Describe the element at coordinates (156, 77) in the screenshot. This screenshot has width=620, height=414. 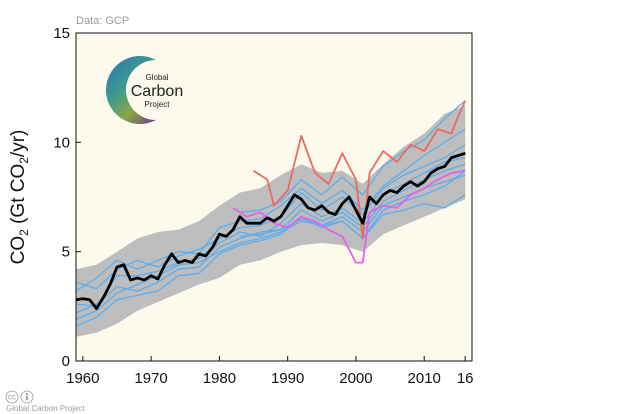
I see `logo-line-global: Global` at that location.